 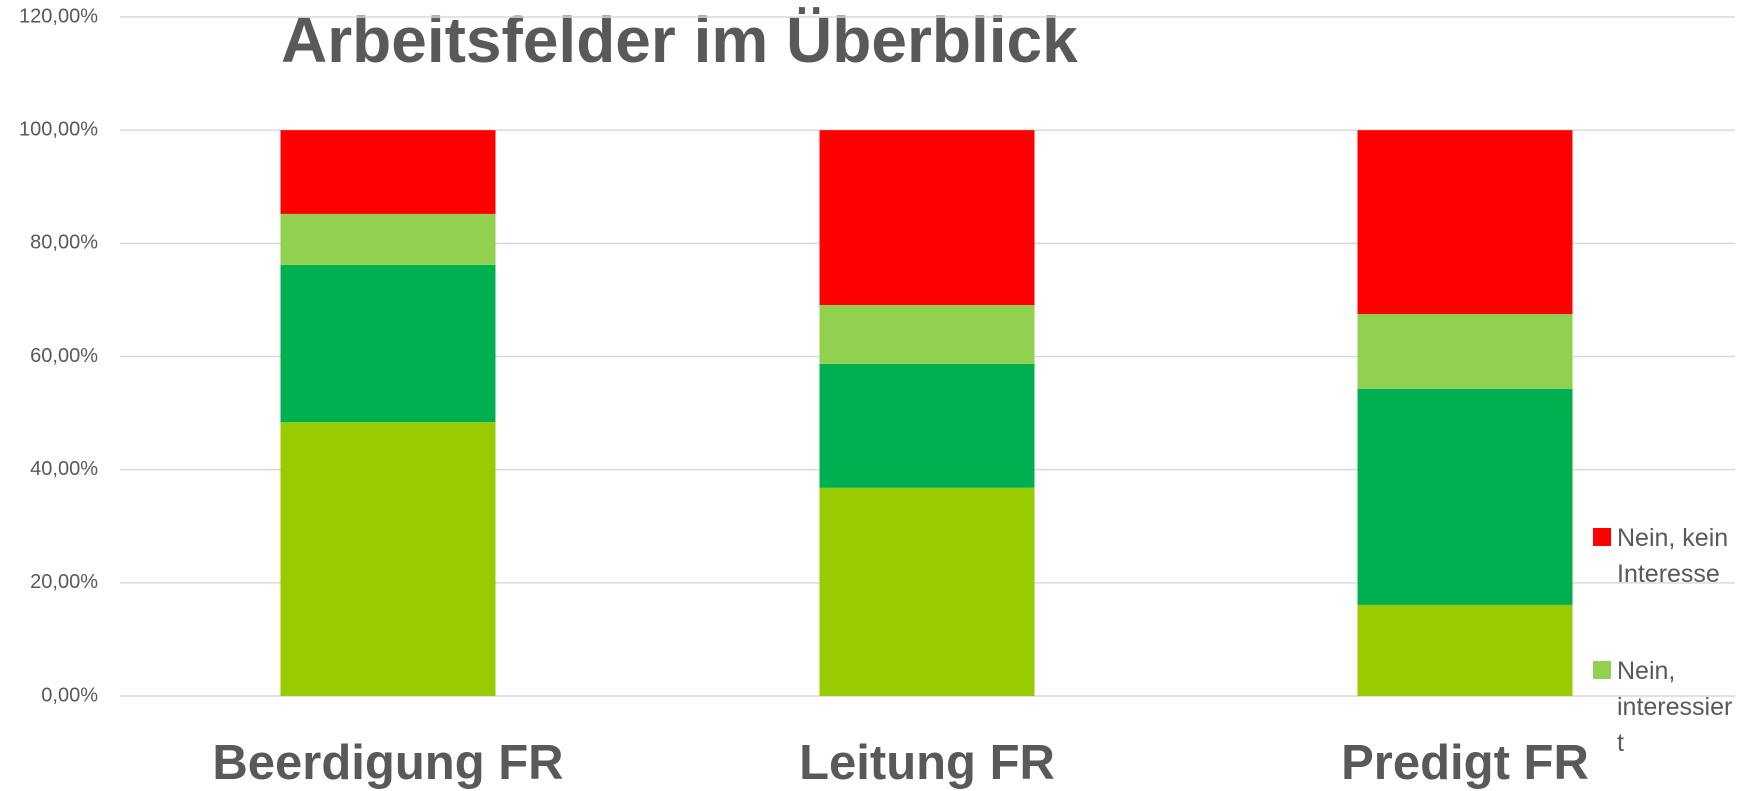 I want to click on legend-label: Nein, interessiert, so click(x=1675, y=707).